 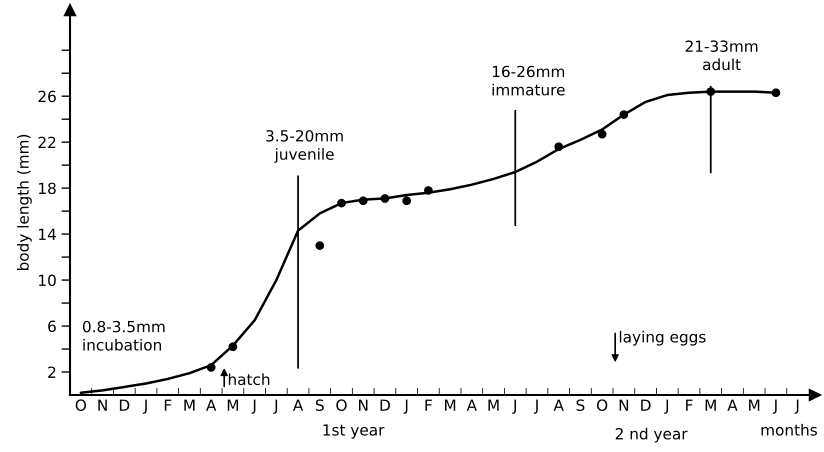 I want to click on annotation: 0.8-3.5mm incubation, so click(x=123, y=335).